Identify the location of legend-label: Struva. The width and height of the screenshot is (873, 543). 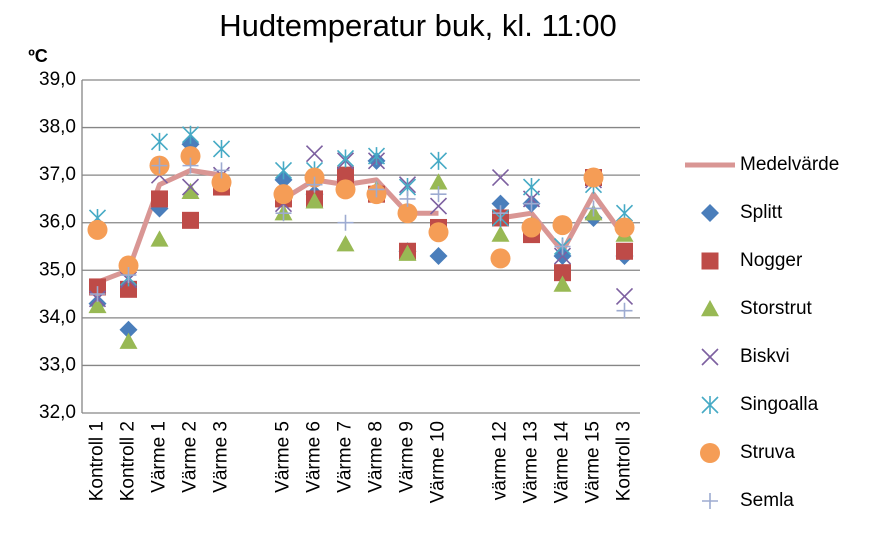
(767, 452).